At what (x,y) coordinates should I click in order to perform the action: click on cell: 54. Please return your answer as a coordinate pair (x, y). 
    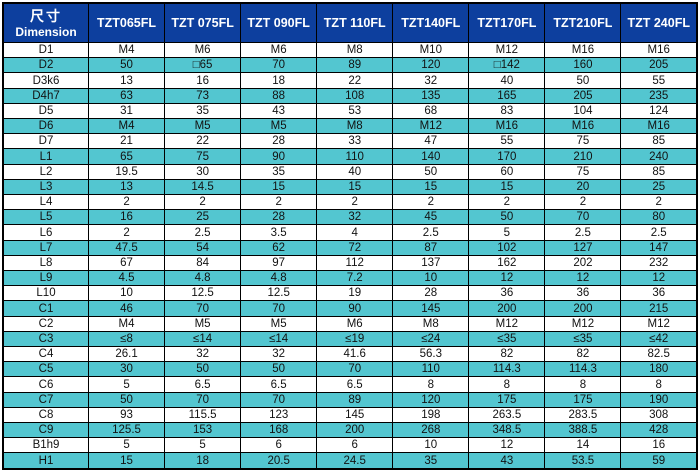
    Looking at the image, I should click on (203, 247).